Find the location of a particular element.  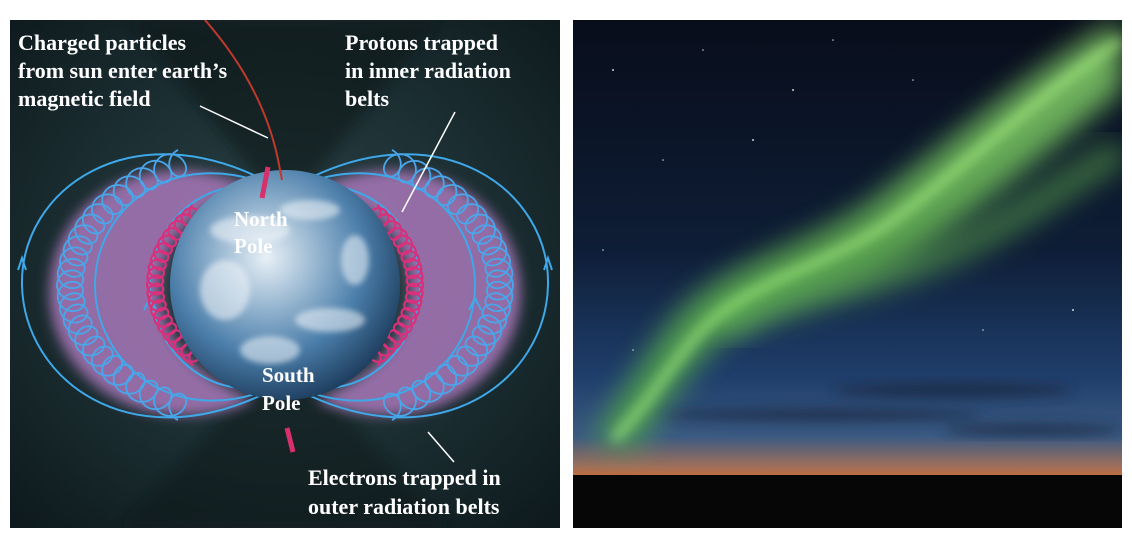

earth-globe is located at coordinates (285, 285).